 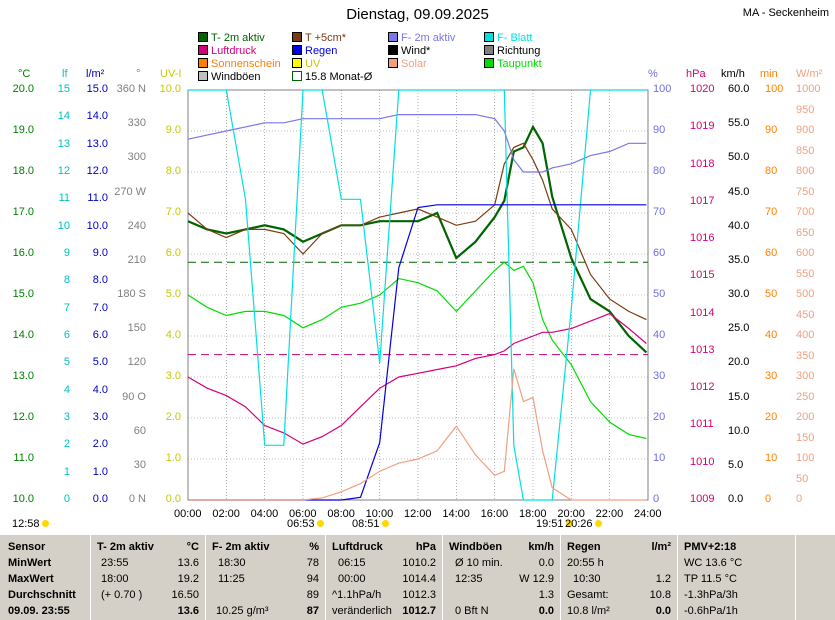 What do you see at coordinates (771, 376) in the screenshot?
I see `axis-tick-sunmin: 30` at bounding box center [771, 376].